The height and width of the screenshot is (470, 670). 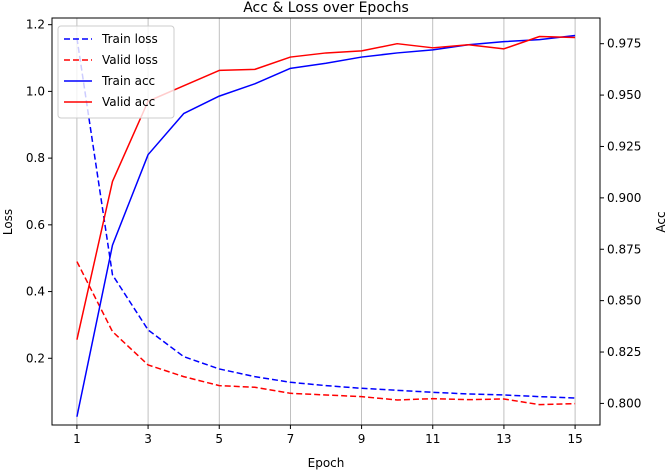 What do you see at coordinates (129, 39) in the screenshot?
I see `legend-label-train-loss: Train loss` at bounding box center [129, 39].